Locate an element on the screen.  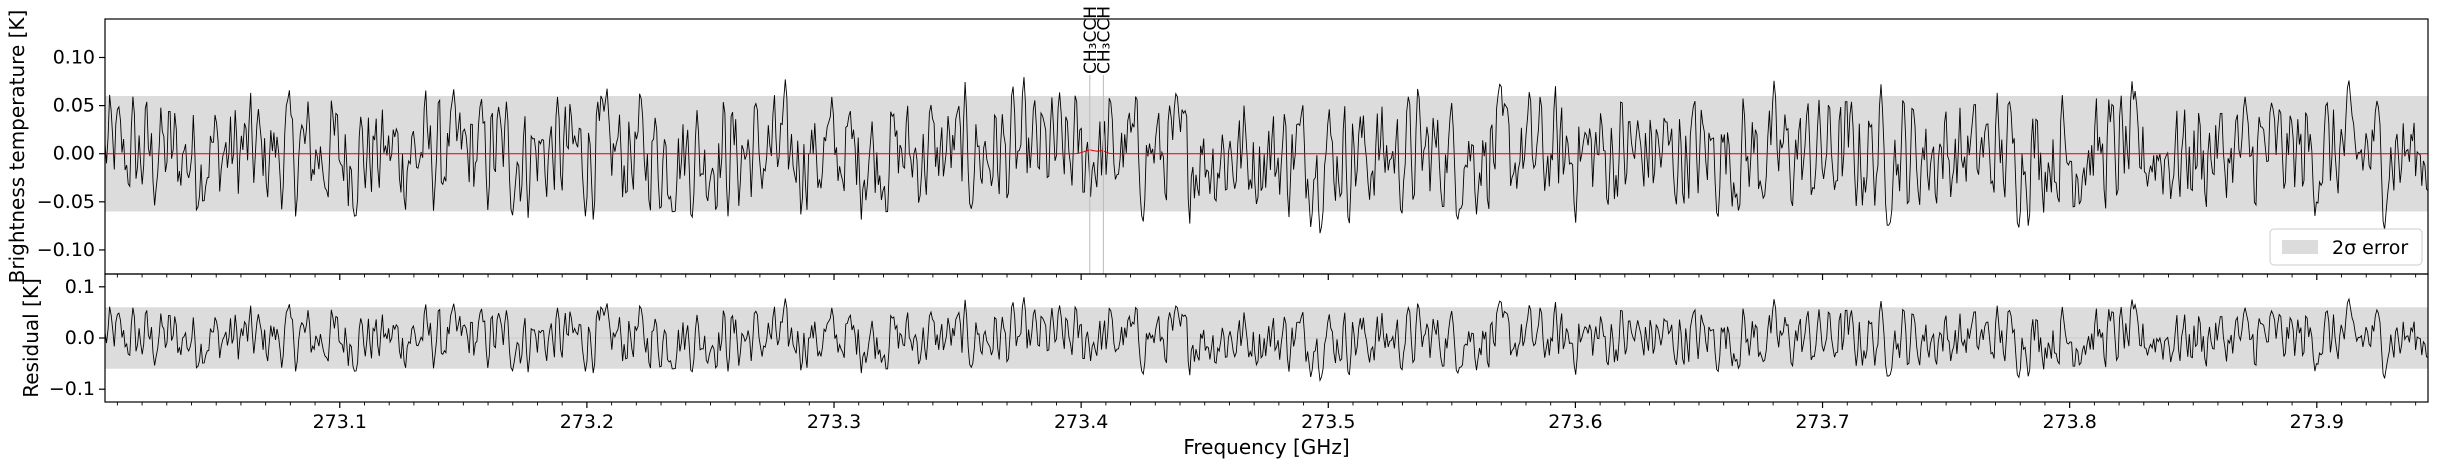
x-tick-label: 273.5 is located at coordinates (1328, 422).